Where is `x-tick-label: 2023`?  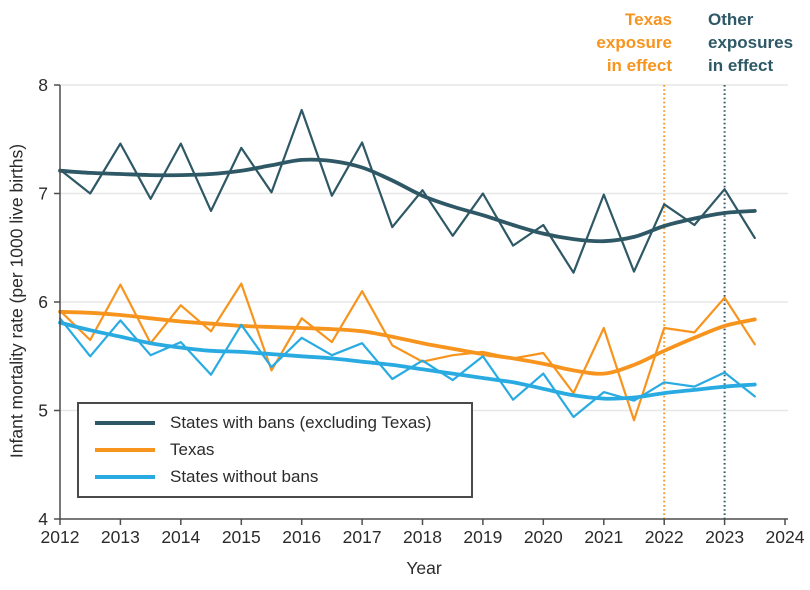 x-tick-label: 2023 is located at coordinates (724, 537).